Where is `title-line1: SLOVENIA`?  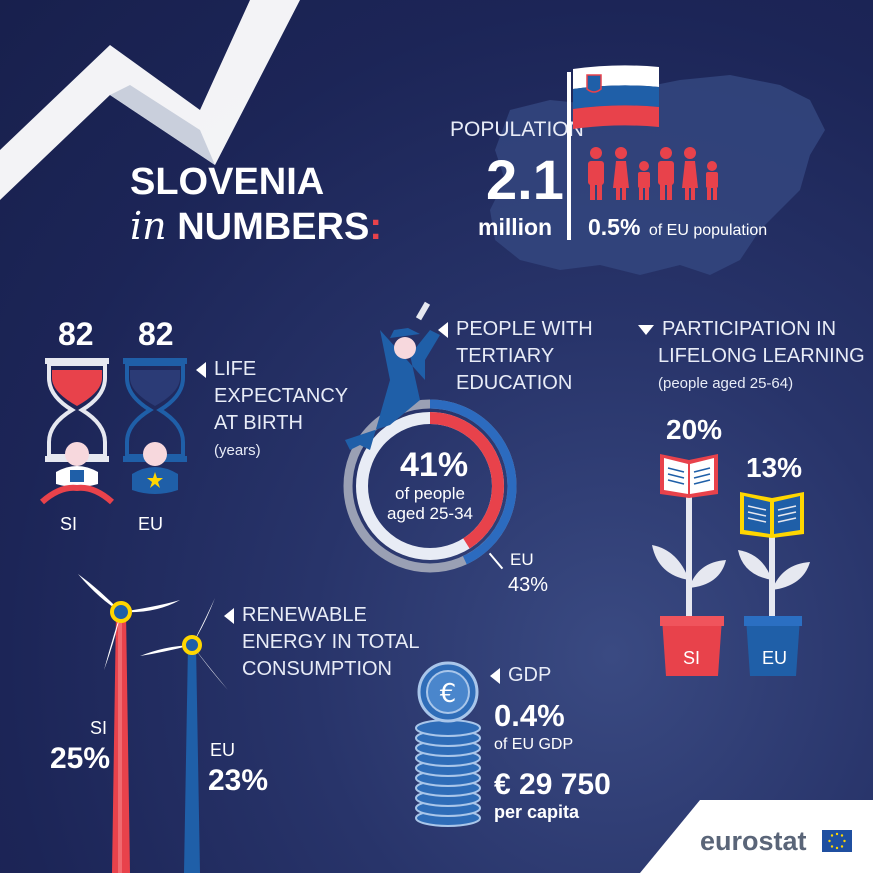 title-line1: SLOVENIA is located at coordinates (227, 182).